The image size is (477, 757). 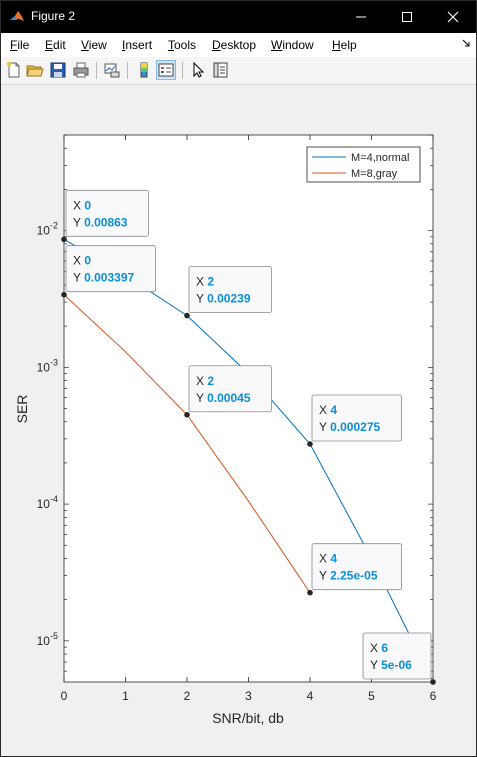 What do you see at coordinates (248, 696) in the screenshot?
I see `x-tick-label: 3` at bounding box center [248, 696].